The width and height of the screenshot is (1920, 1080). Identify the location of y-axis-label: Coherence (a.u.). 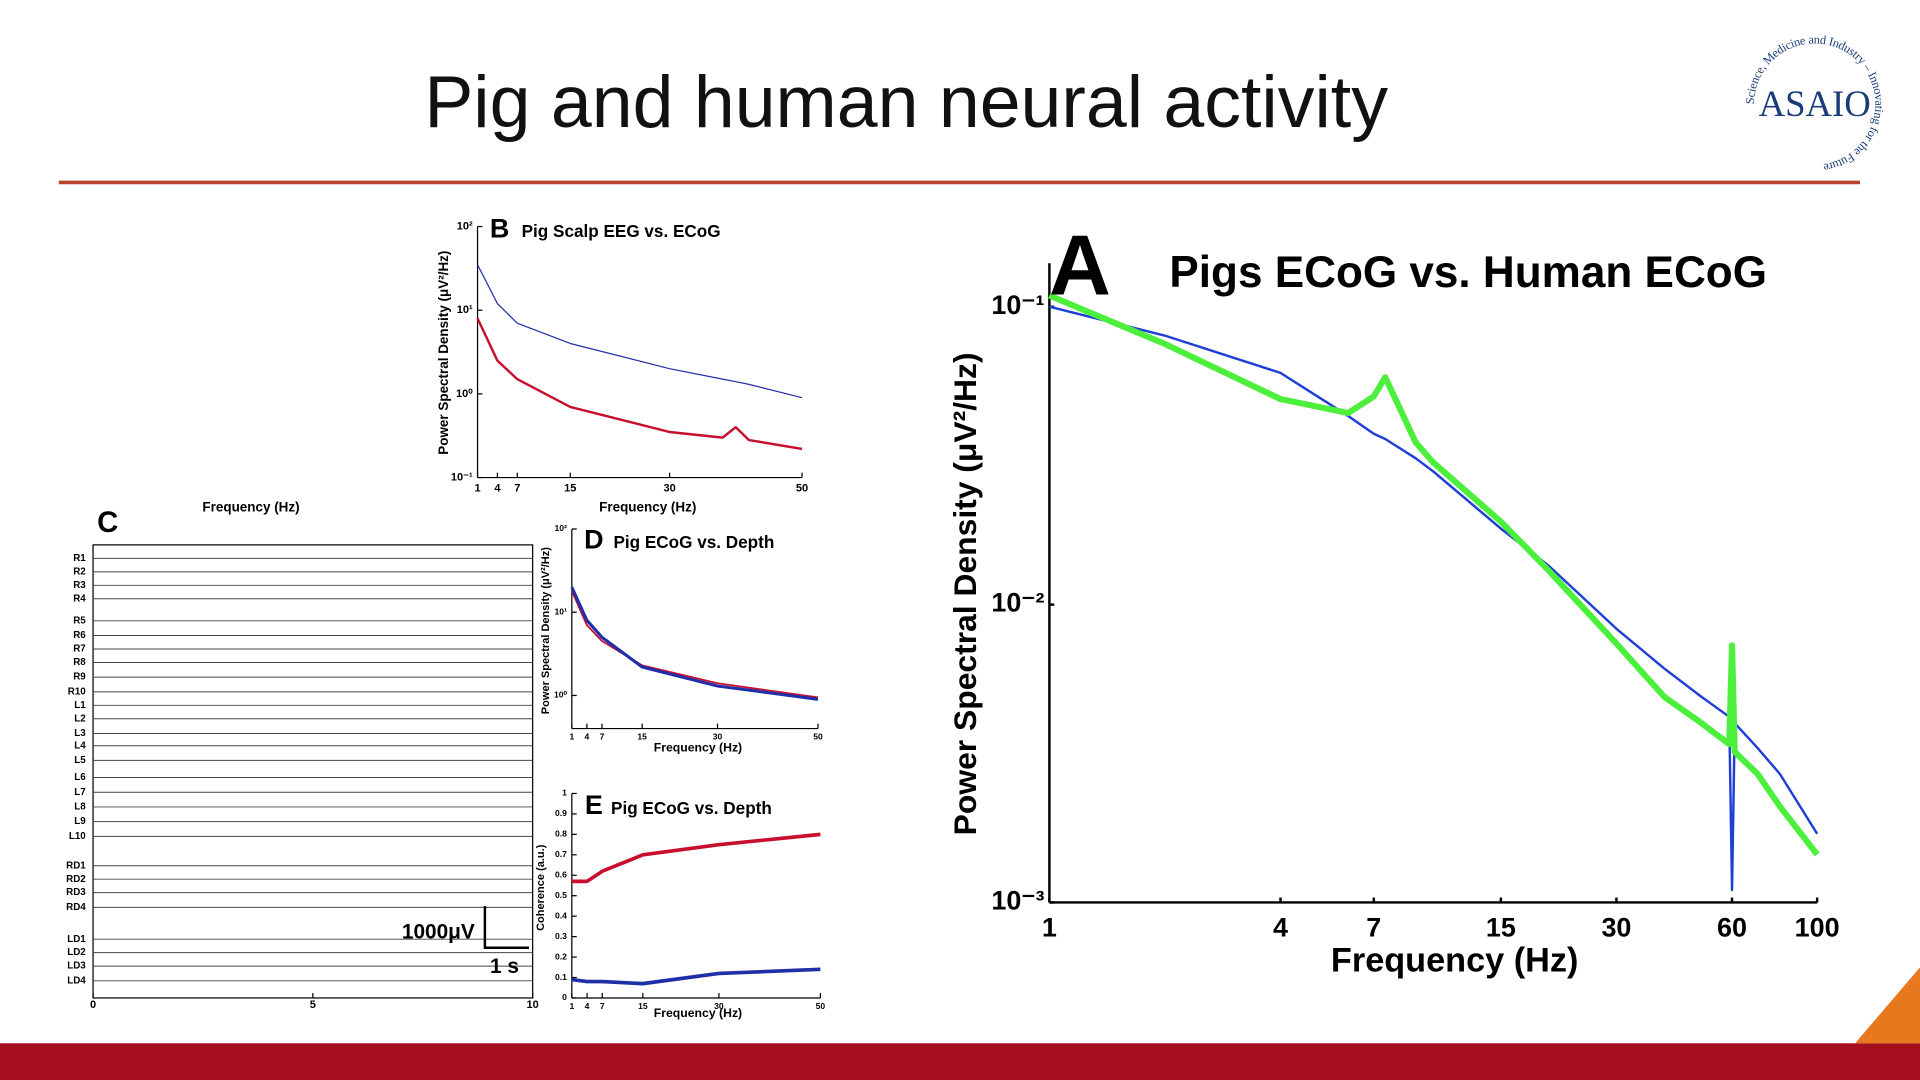
(541, 887).